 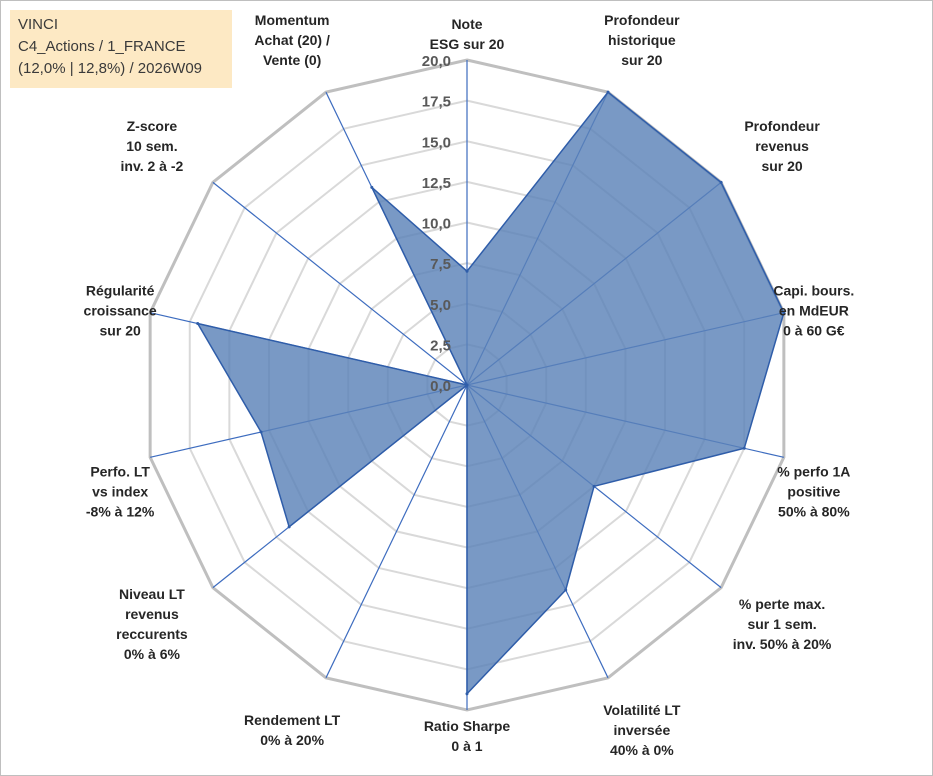 I want to click on axis-label-line: Ratio Sharpe, so click(x=467, y=726).